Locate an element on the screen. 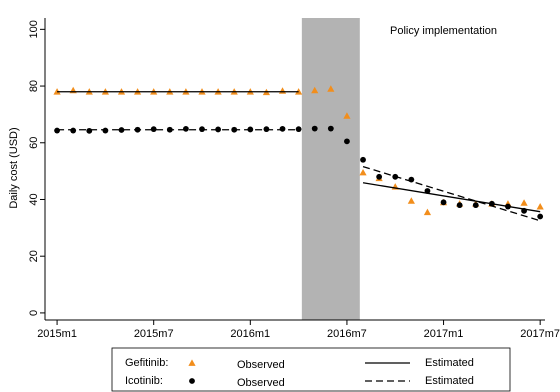  shaded-region is located at coordinates (330, 169).